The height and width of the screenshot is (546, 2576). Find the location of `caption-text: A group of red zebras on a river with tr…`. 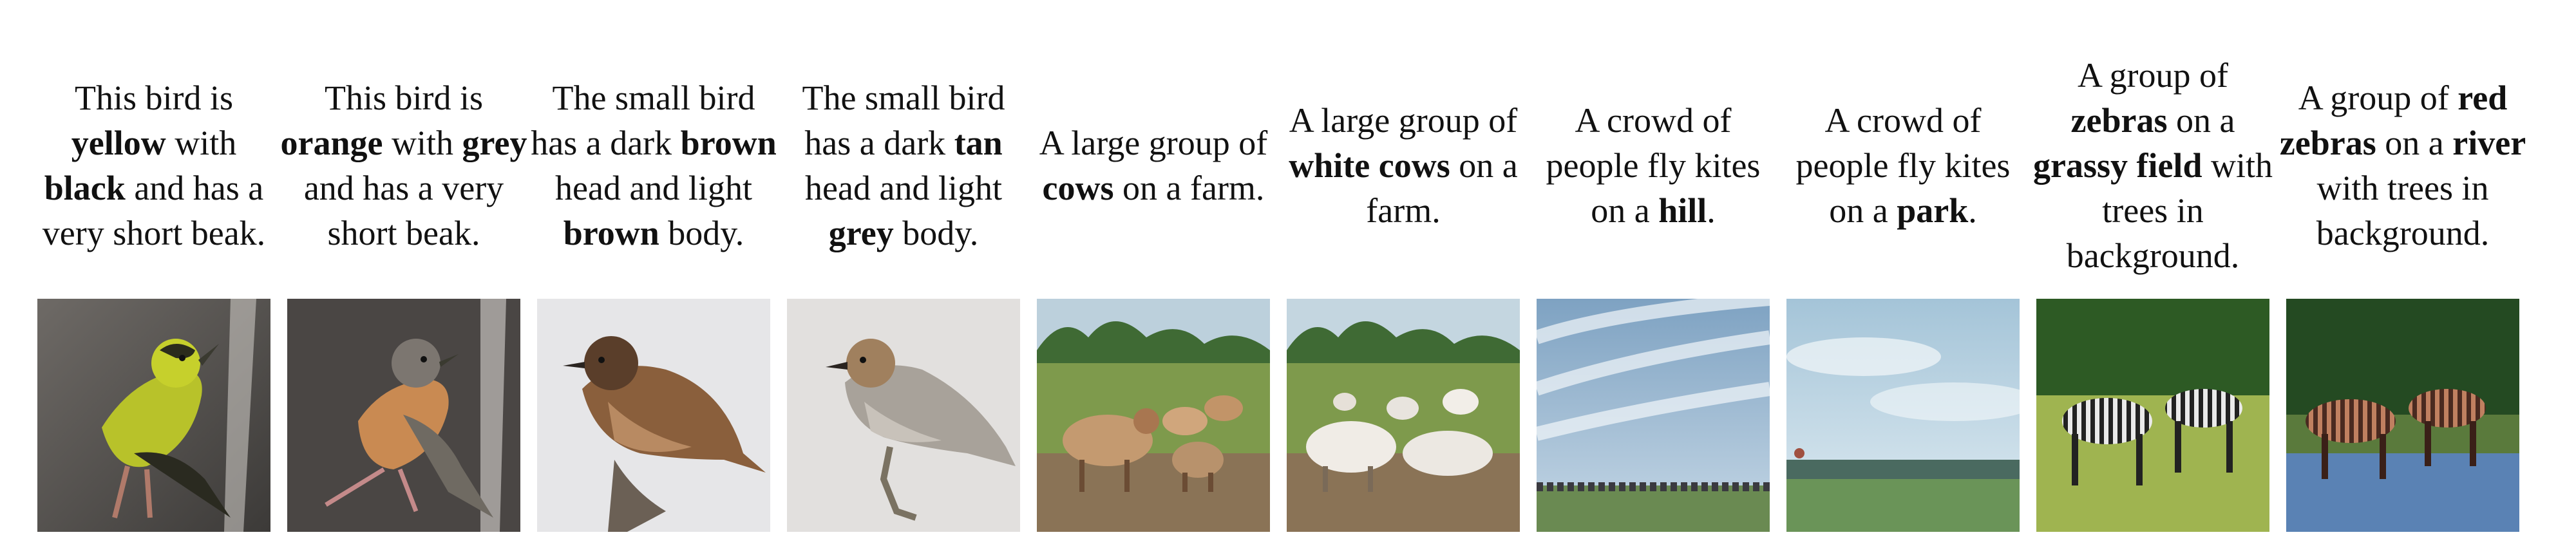

caption-text: A group of red zebras on a river with tr… is located at coordinates (2402, 165).